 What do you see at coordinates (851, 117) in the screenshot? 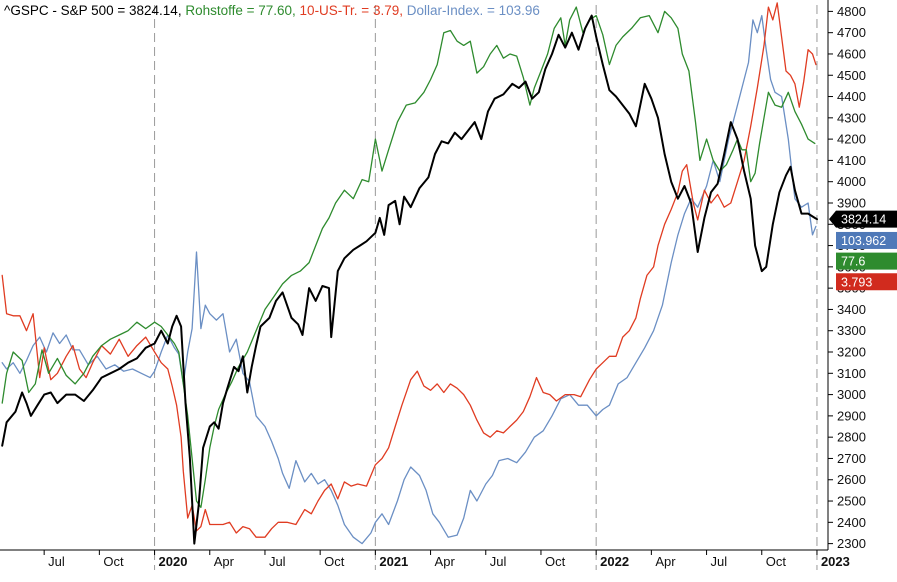
I see `y-tick-label: 4300` at bounding box center [851, 117].